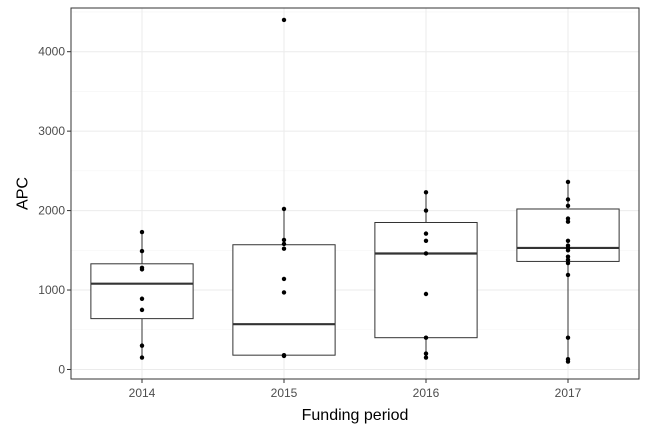  Describe the element at coordinates (51, 290) in the screenshot. I see `y-tick-label: 1000` at that location.